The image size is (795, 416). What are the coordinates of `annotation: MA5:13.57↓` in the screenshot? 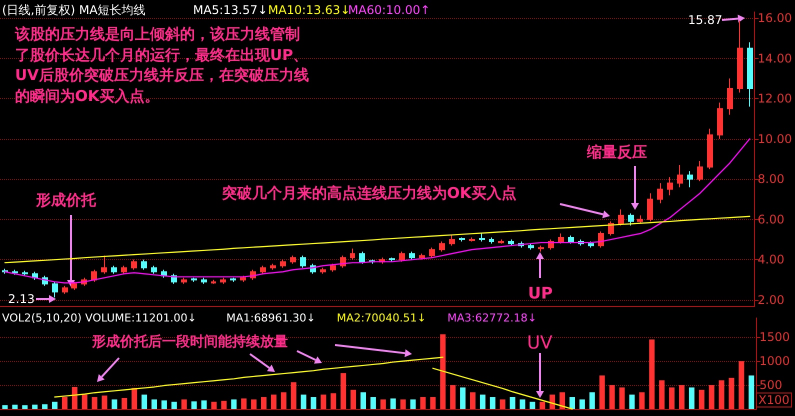 It's located at (230, 10).